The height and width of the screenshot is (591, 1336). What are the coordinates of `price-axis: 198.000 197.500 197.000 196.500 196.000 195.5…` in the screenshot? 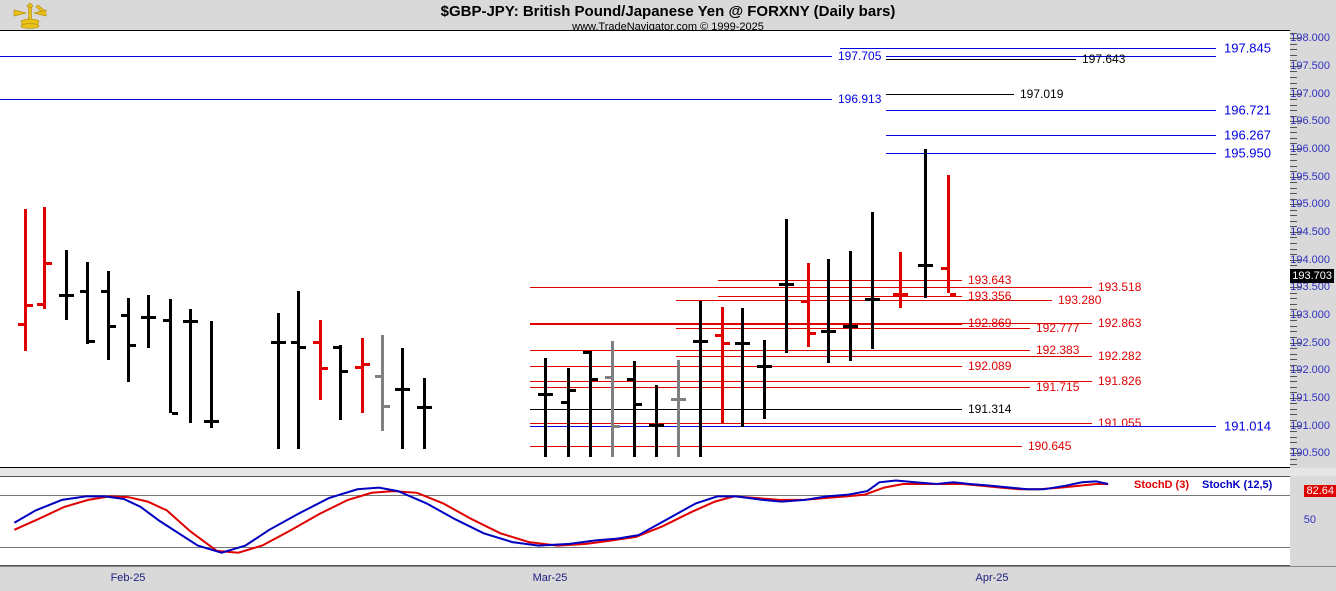 It's located at (1313, 249).